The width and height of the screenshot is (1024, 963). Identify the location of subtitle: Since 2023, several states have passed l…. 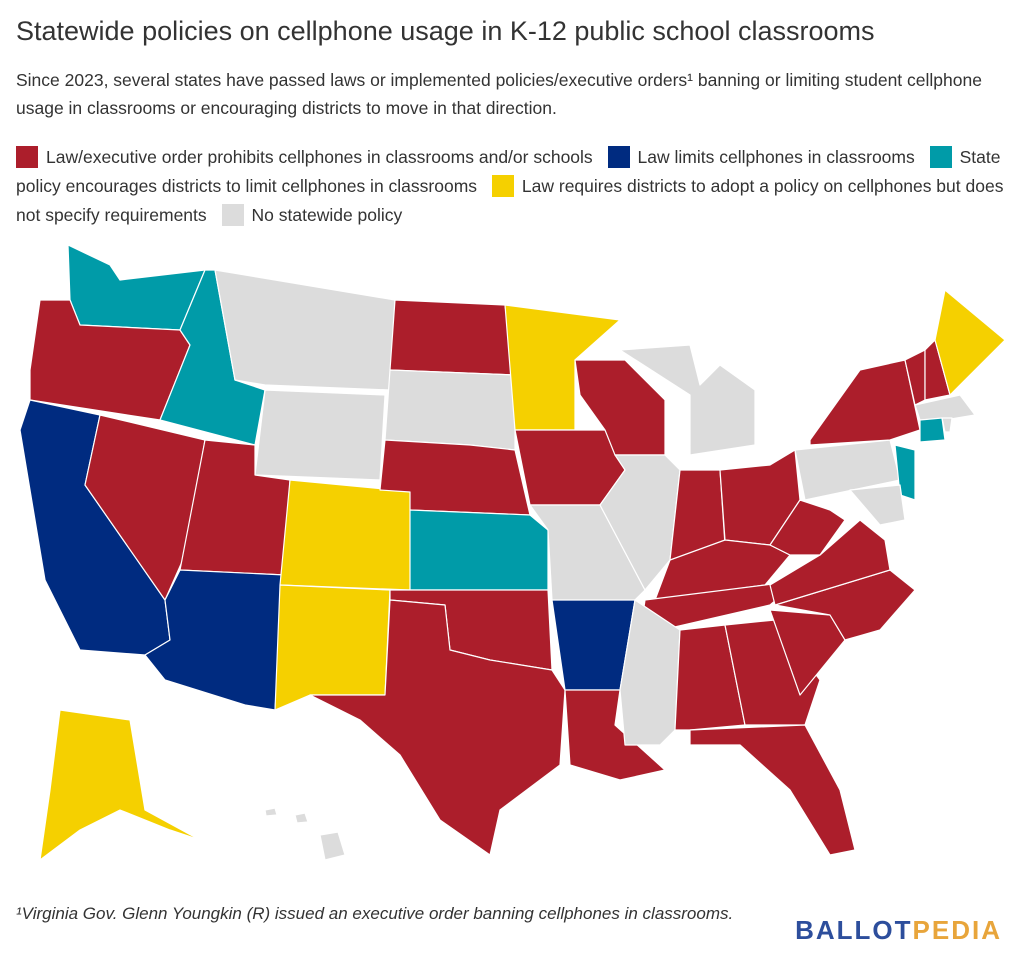
(499, 94).